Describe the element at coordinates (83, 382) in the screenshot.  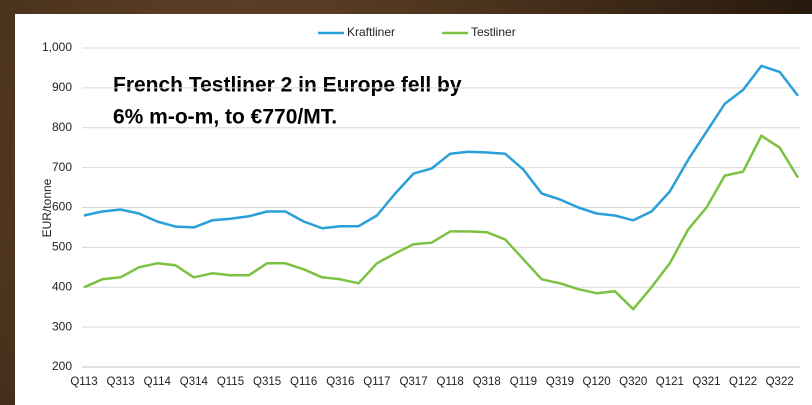
I see `x-tick-label: Q113` at that location.